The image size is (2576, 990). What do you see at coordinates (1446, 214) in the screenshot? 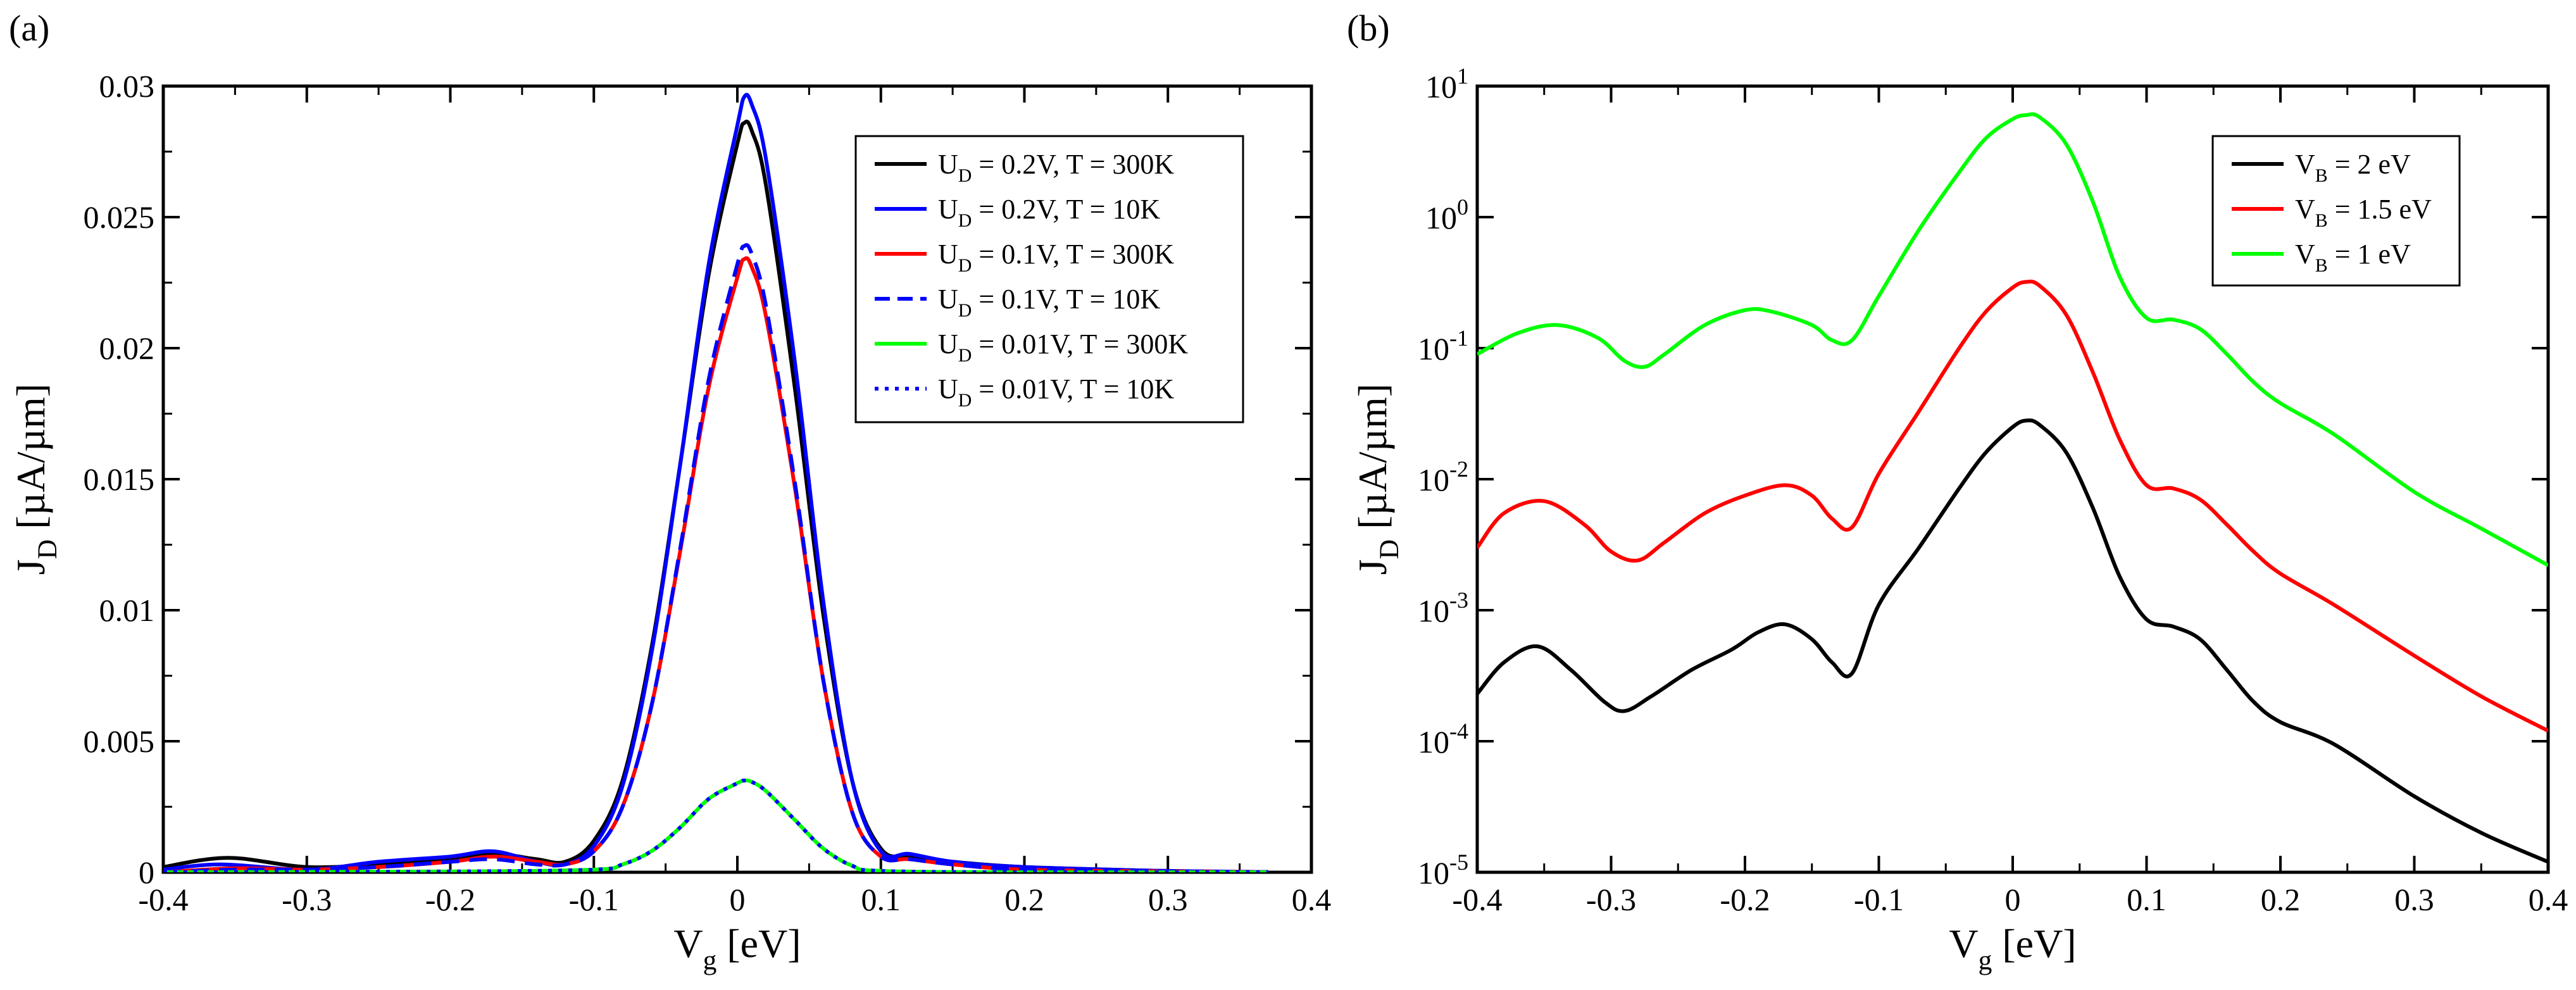
I see `y-tick-label: 10⁰` at bounding box center [1446, 214].